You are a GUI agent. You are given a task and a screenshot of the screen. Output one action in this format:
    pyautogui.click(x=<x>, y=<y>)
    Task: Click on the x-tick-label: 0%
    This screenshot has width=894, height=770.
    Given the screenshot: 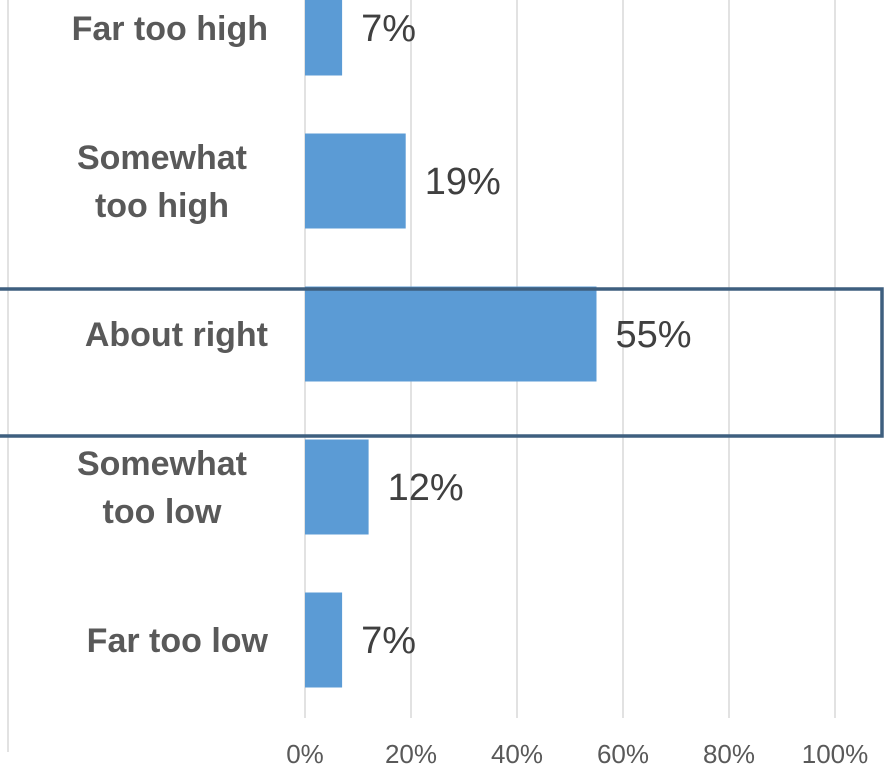 What is the action you would take?
    pyautogui.click(x=305, y=754)
    